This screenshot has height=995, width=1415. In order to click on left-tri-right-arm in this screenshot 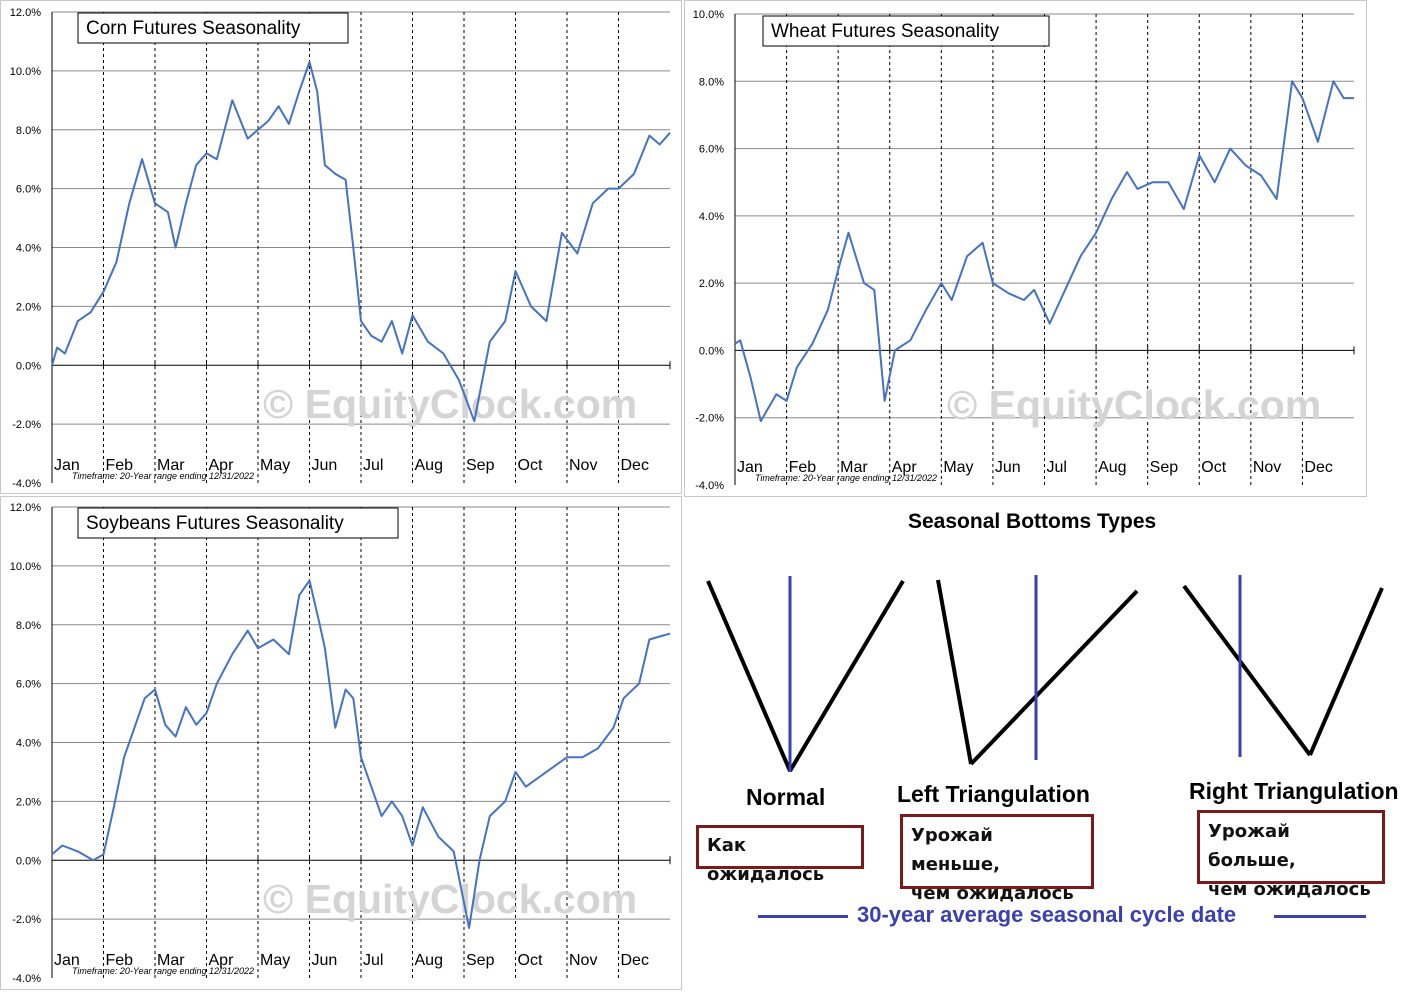, I will do `click(1054, 677)`.